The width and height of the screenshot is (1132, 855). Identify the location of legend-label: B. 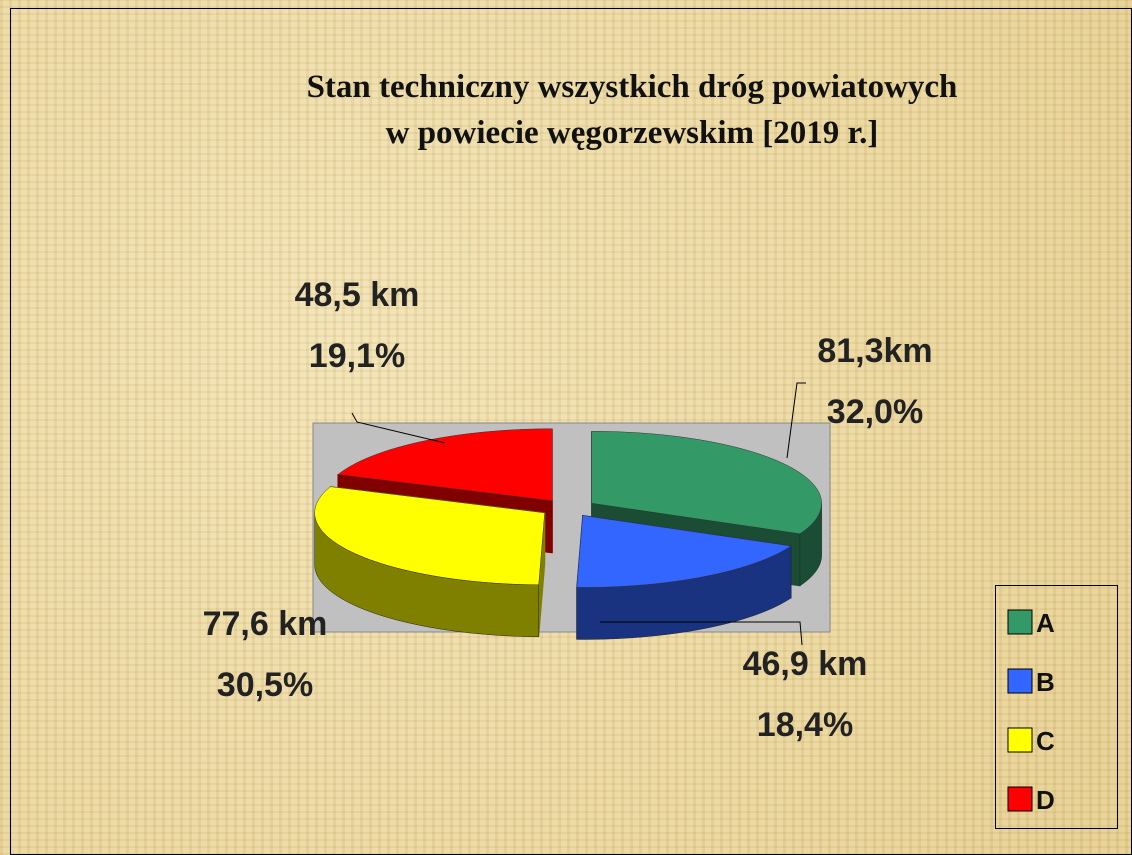
(1045, 682).